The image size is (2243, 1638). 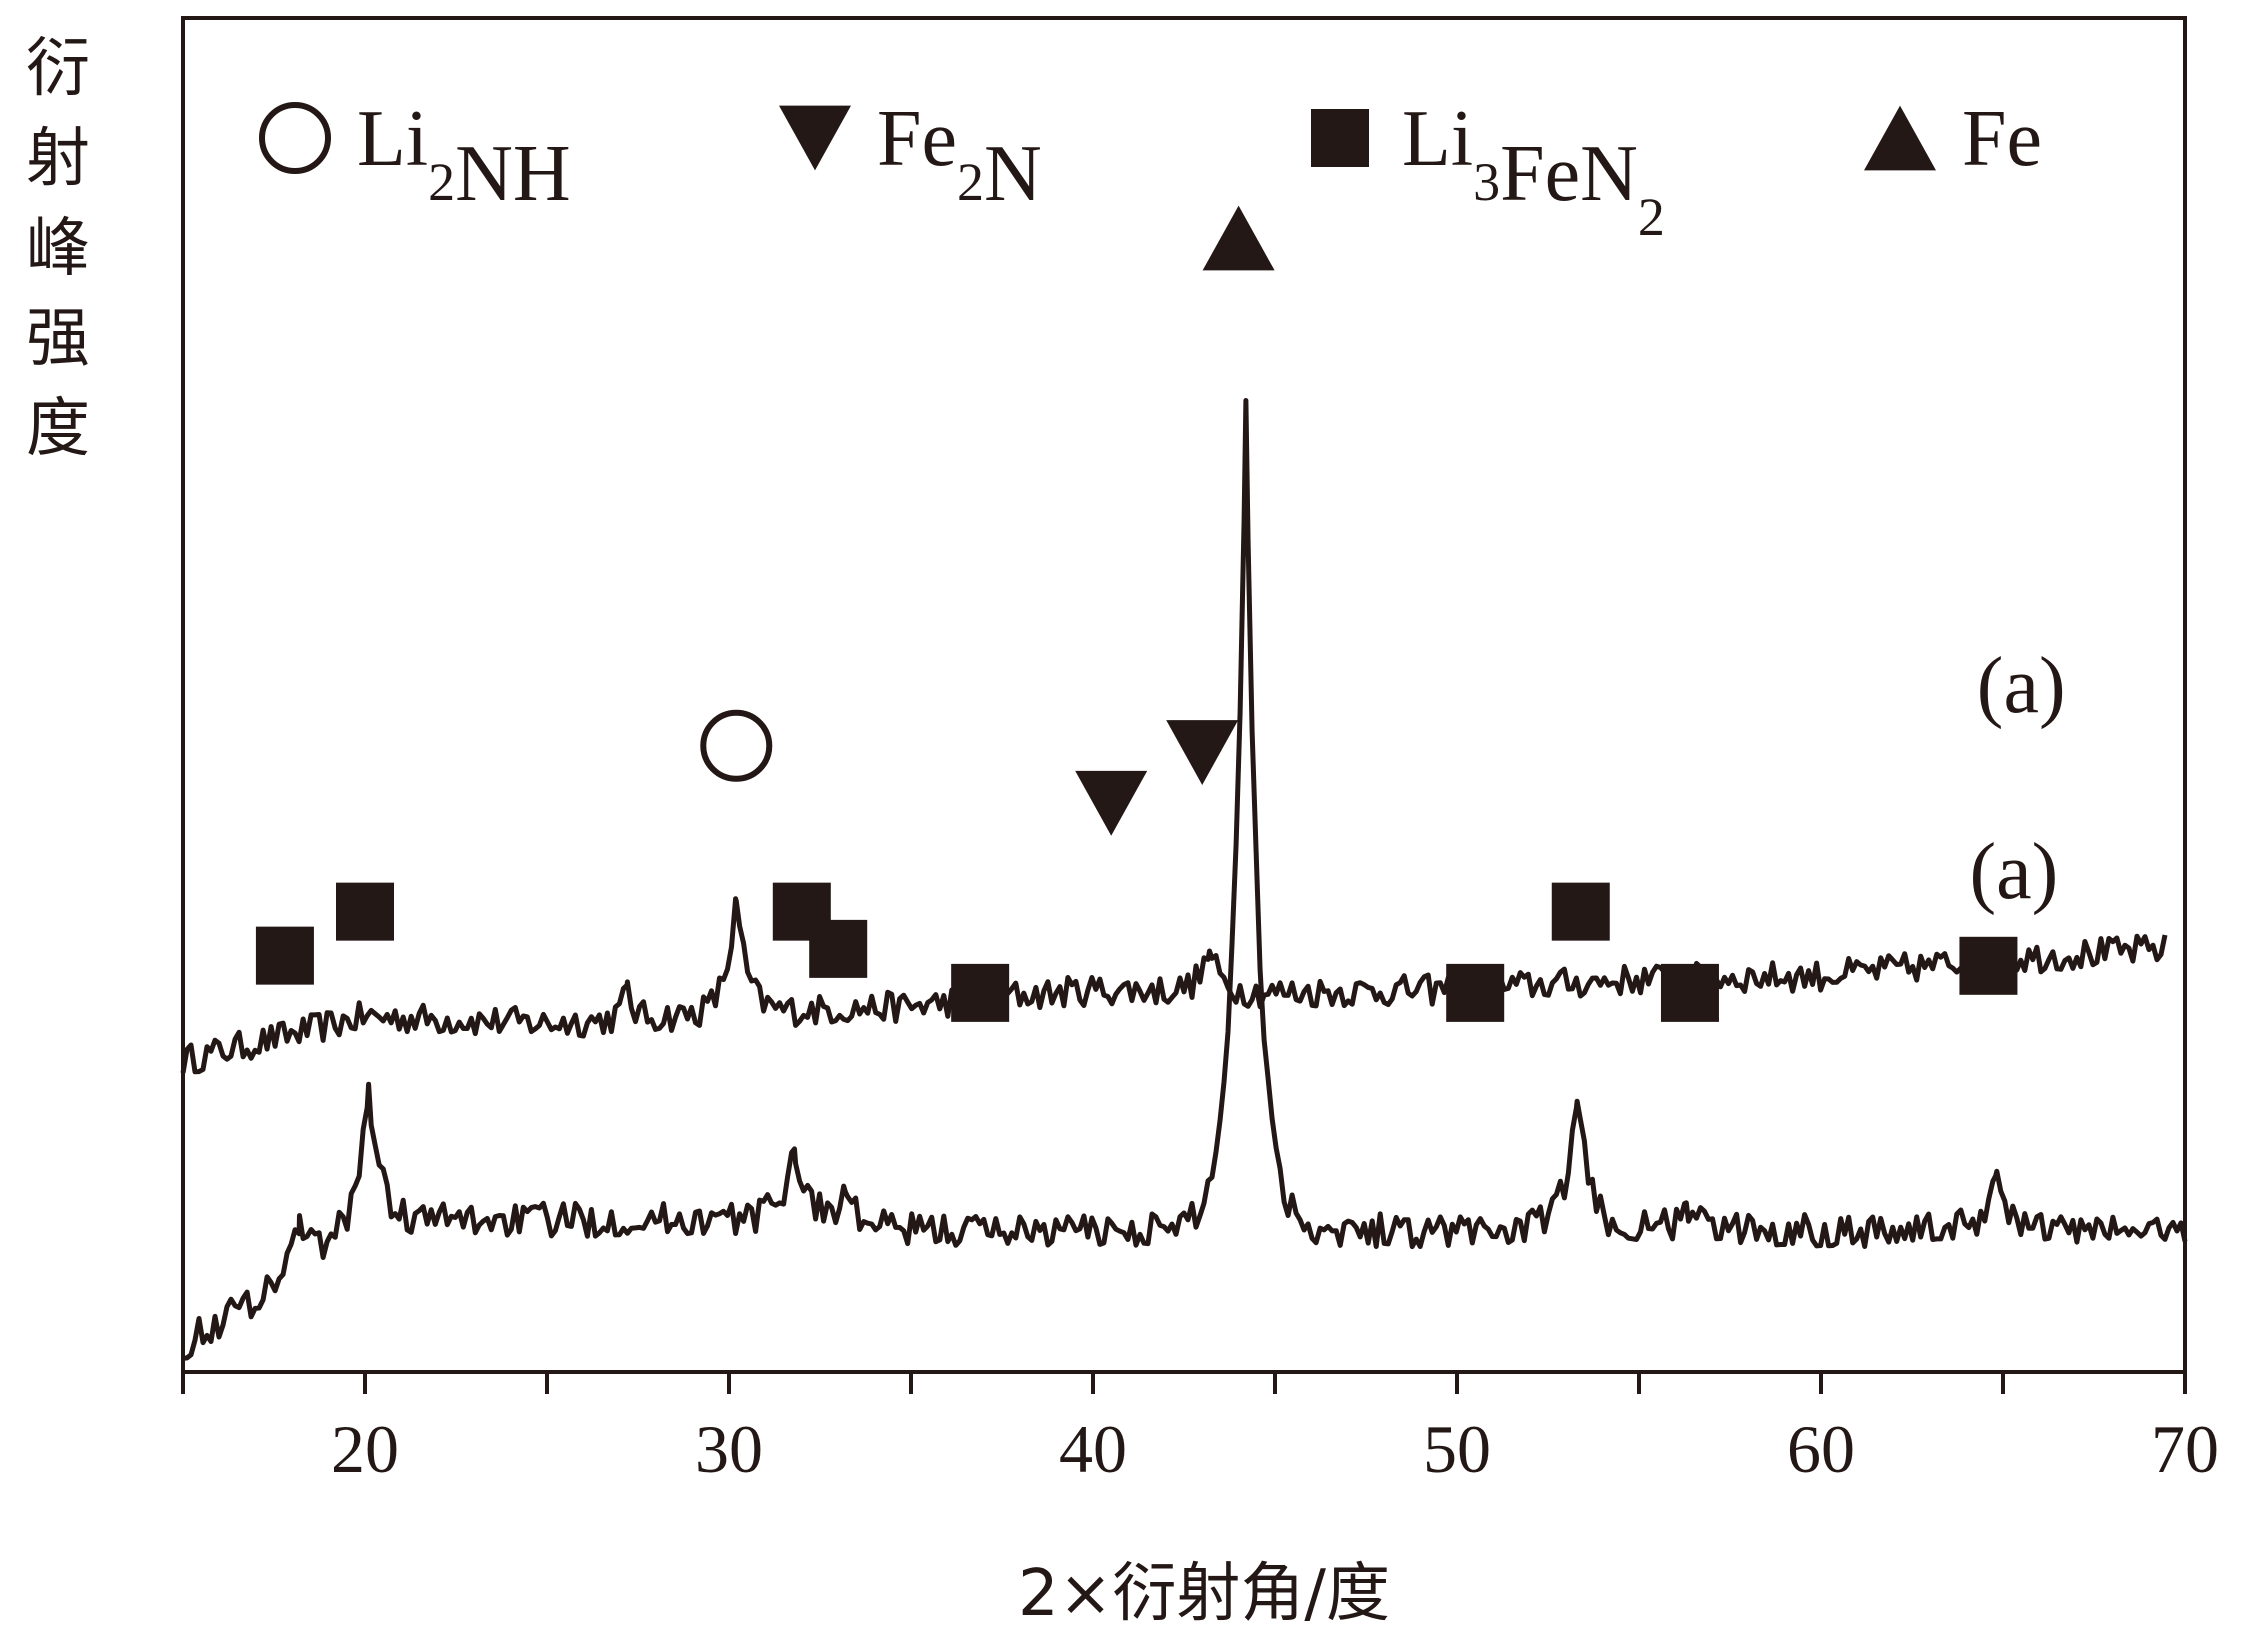 I want to click on legend-down-triangle-icon, so click(x=815, y=138).